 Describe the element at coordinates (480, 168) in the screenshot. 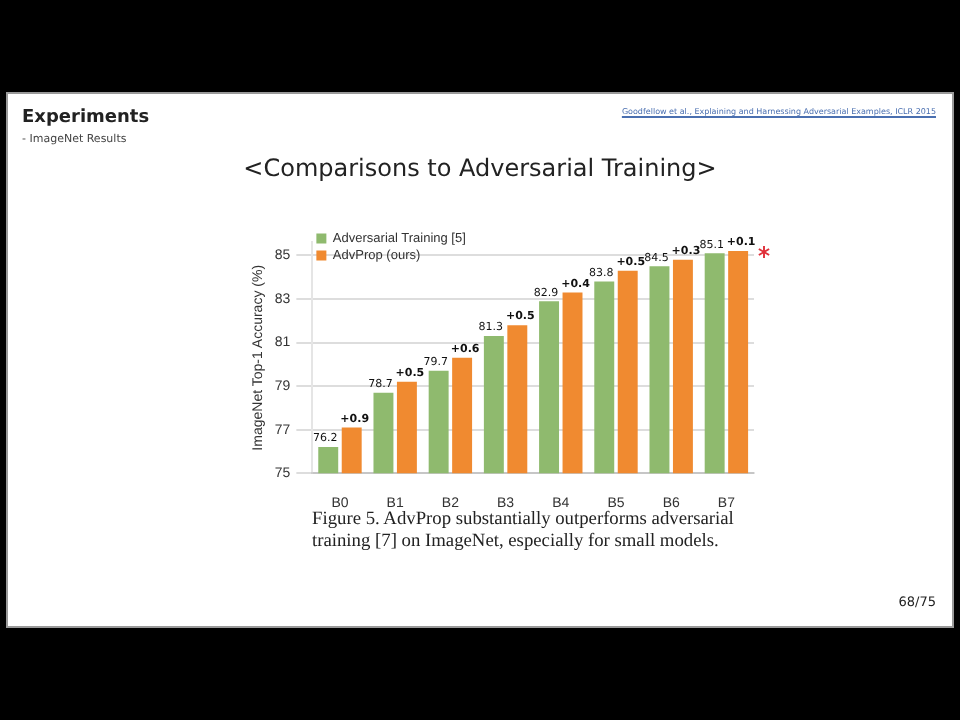

I see `chart-title: <Comparisons to Adversarial Training>` at that location.